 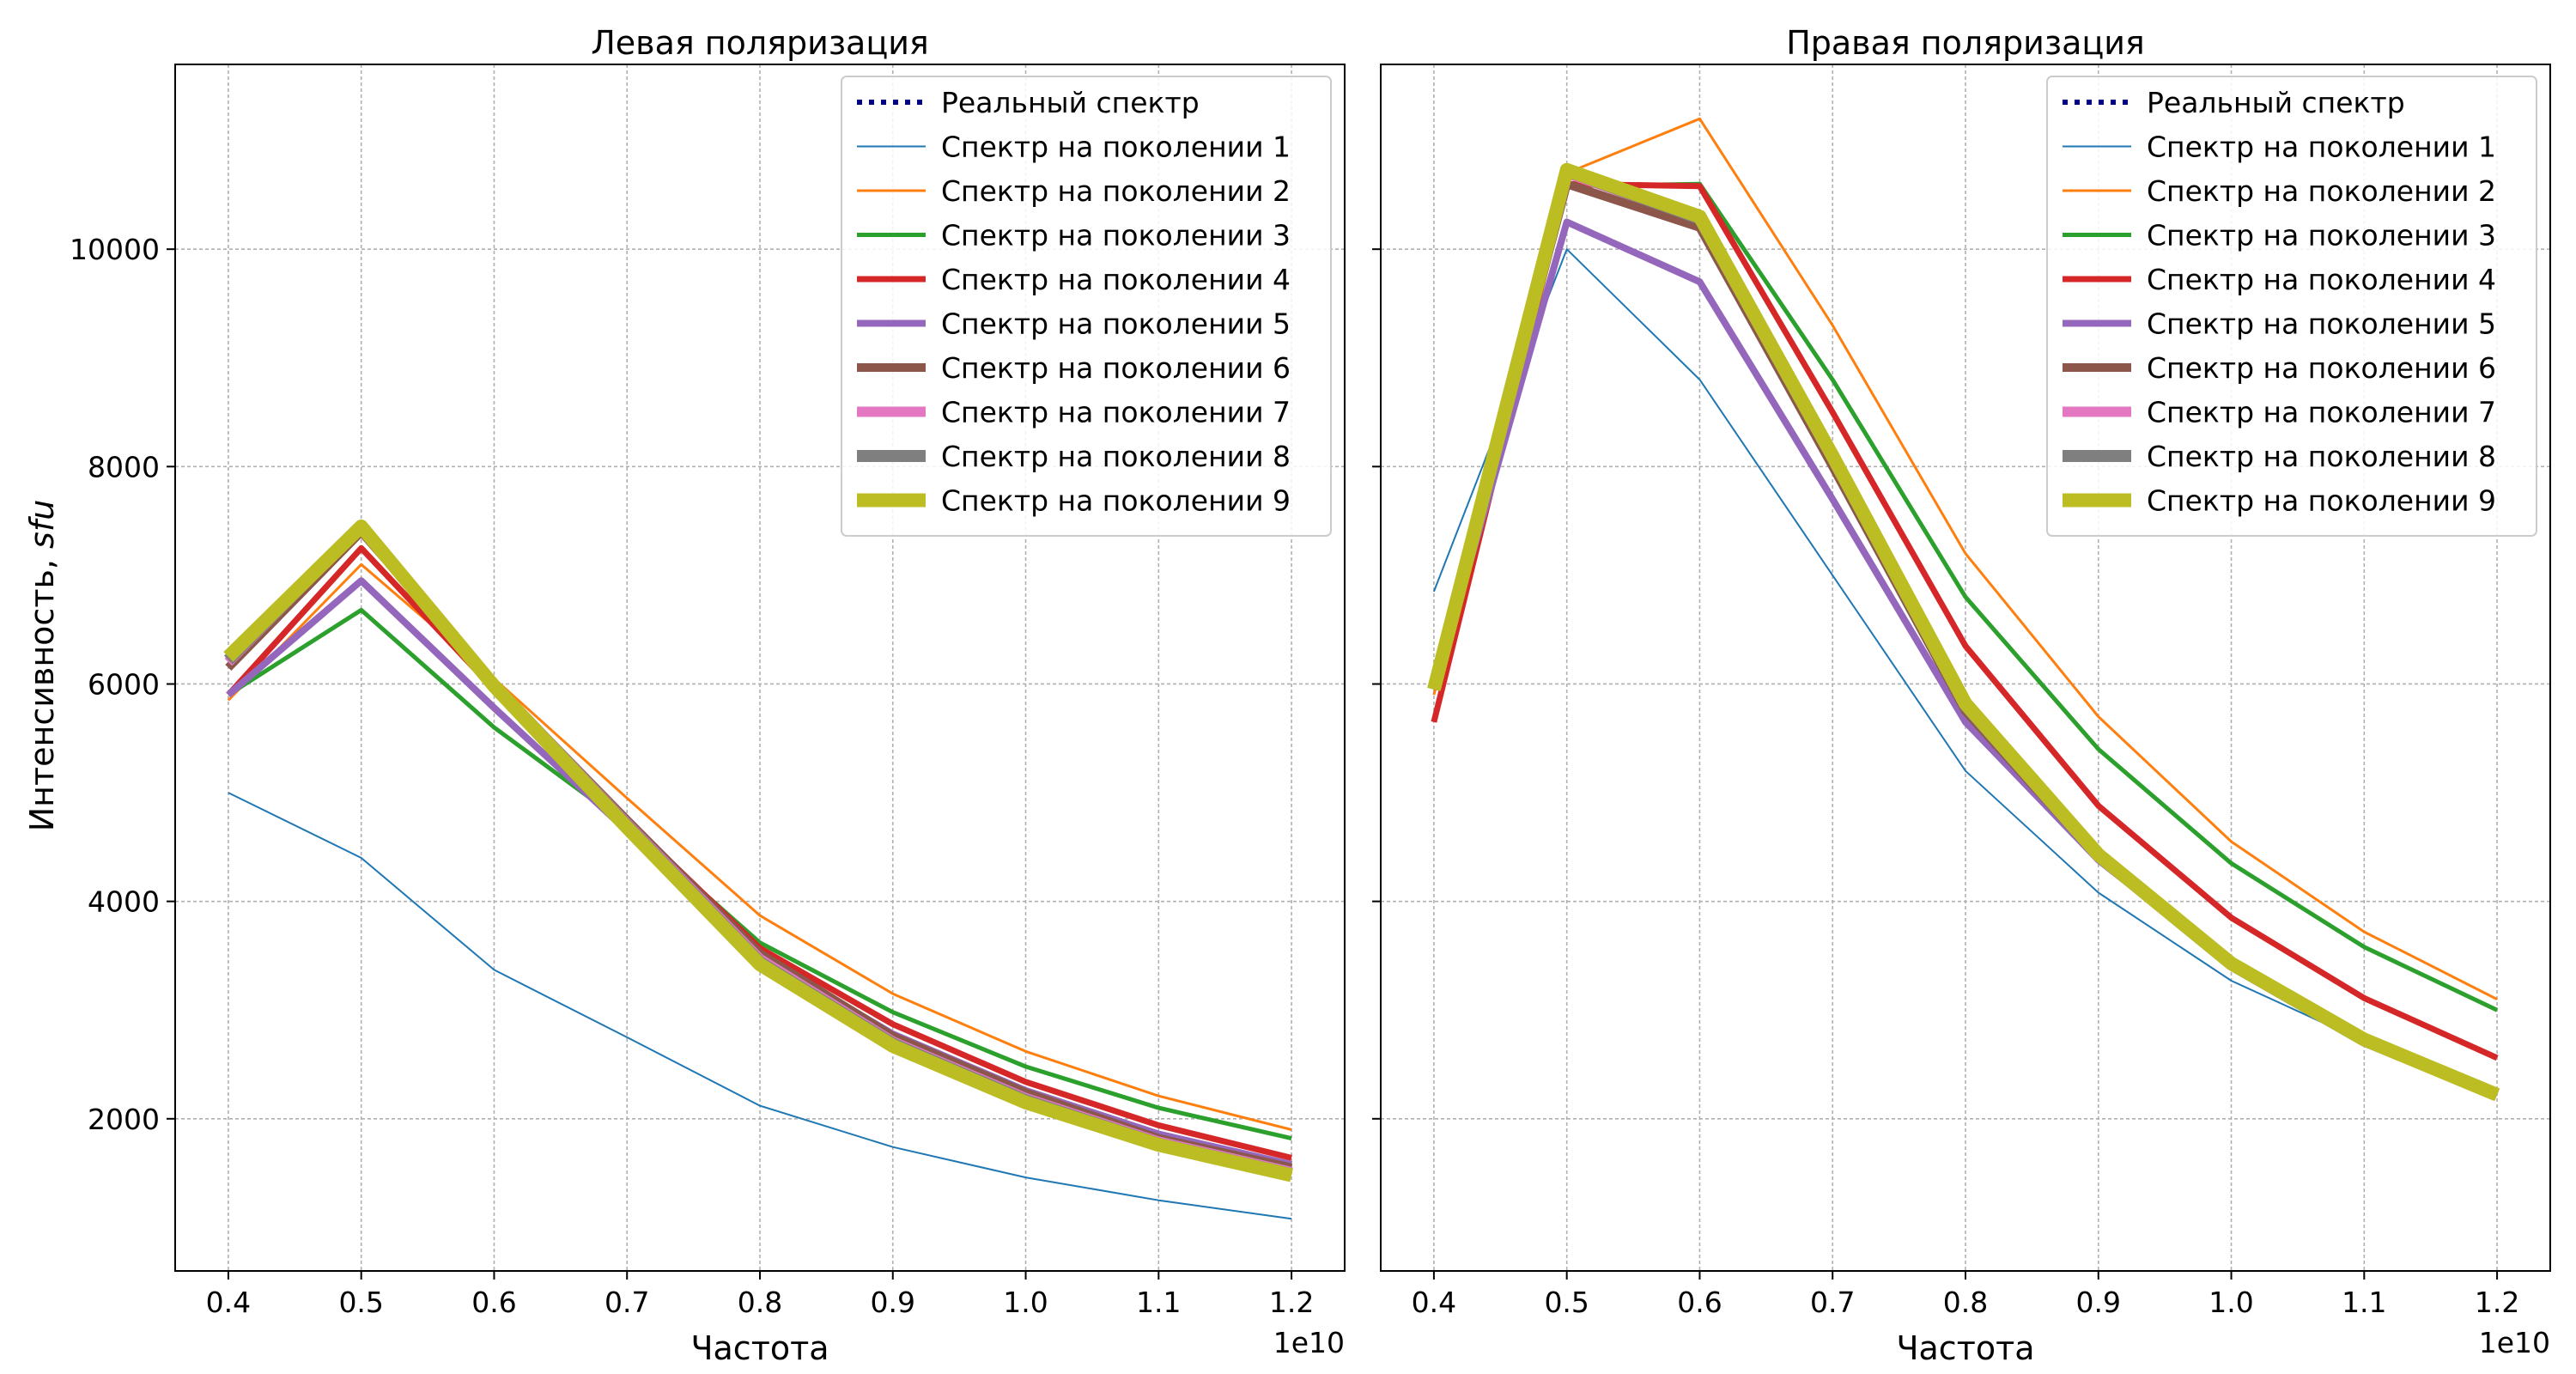 What do you see at coordinates (1025, 1302) in the screenshot?
I see `left-x-tick-label: 1.0` at bounding box center [1025, 1302].